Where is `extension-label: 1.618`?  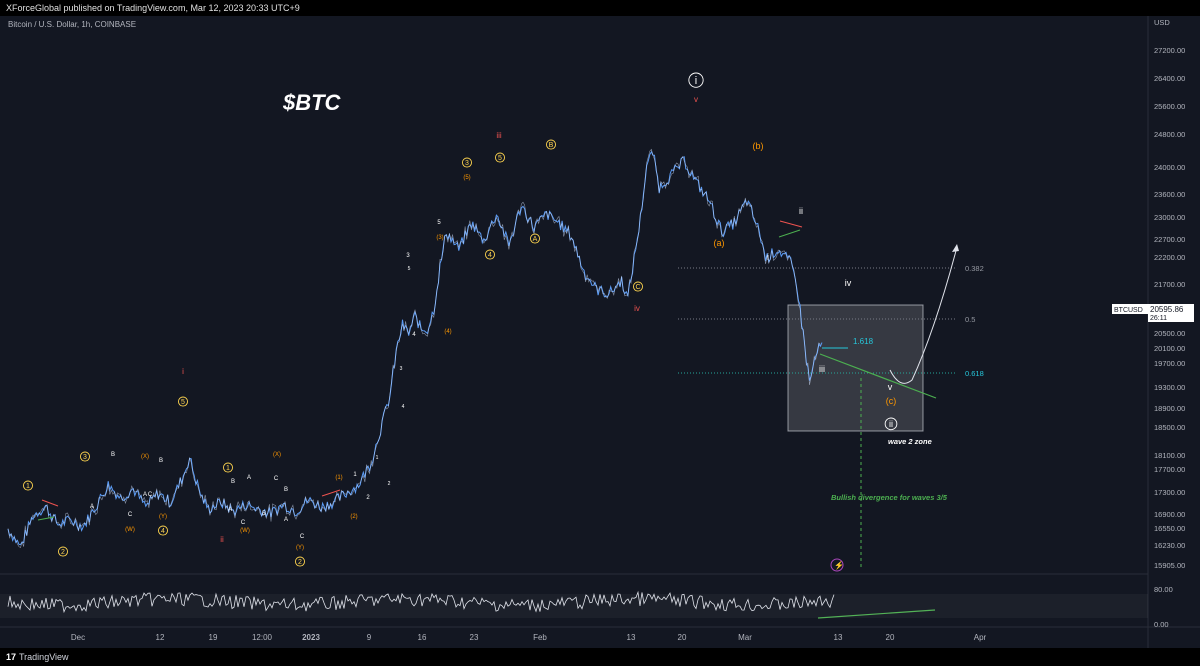 extension-label: 1.618 is located at coordinates (863, 341).